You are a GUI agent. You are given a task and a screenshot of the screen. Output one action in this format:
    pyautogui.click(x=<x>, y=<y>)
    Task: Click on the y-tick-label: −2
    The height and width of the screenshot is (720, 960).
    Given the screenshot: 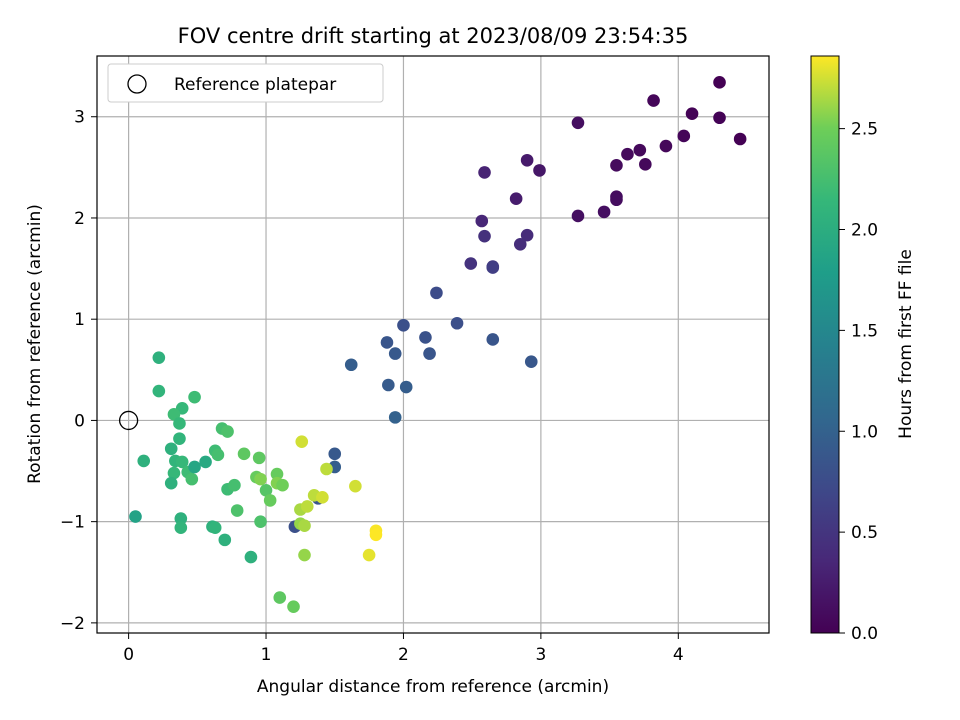 What is the action you would take?
    pyautogui.click(x=72, y=624)
    